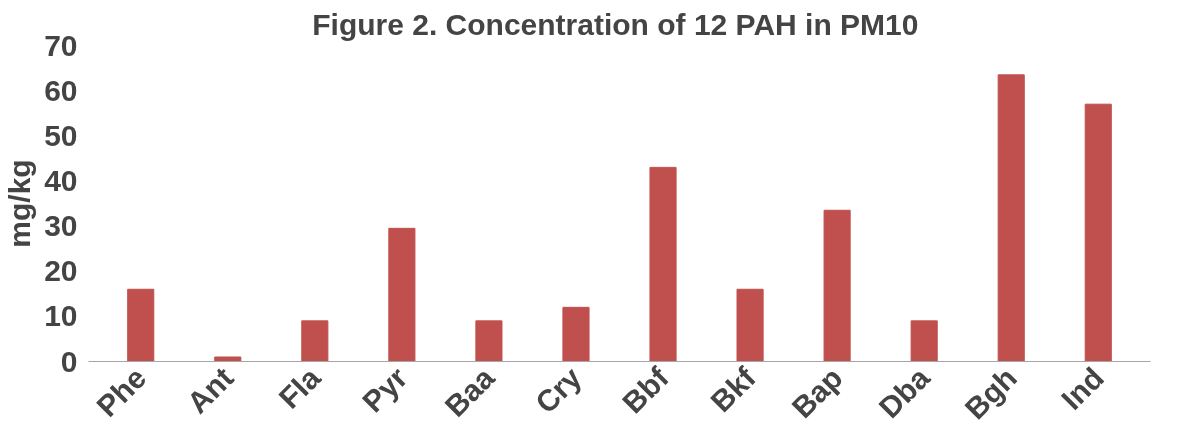 This screenshot has height=447, width=1196. Describe the element at coordinates (469, 392) in the screenshot. I see `x-tick-label: Baa` at that location.